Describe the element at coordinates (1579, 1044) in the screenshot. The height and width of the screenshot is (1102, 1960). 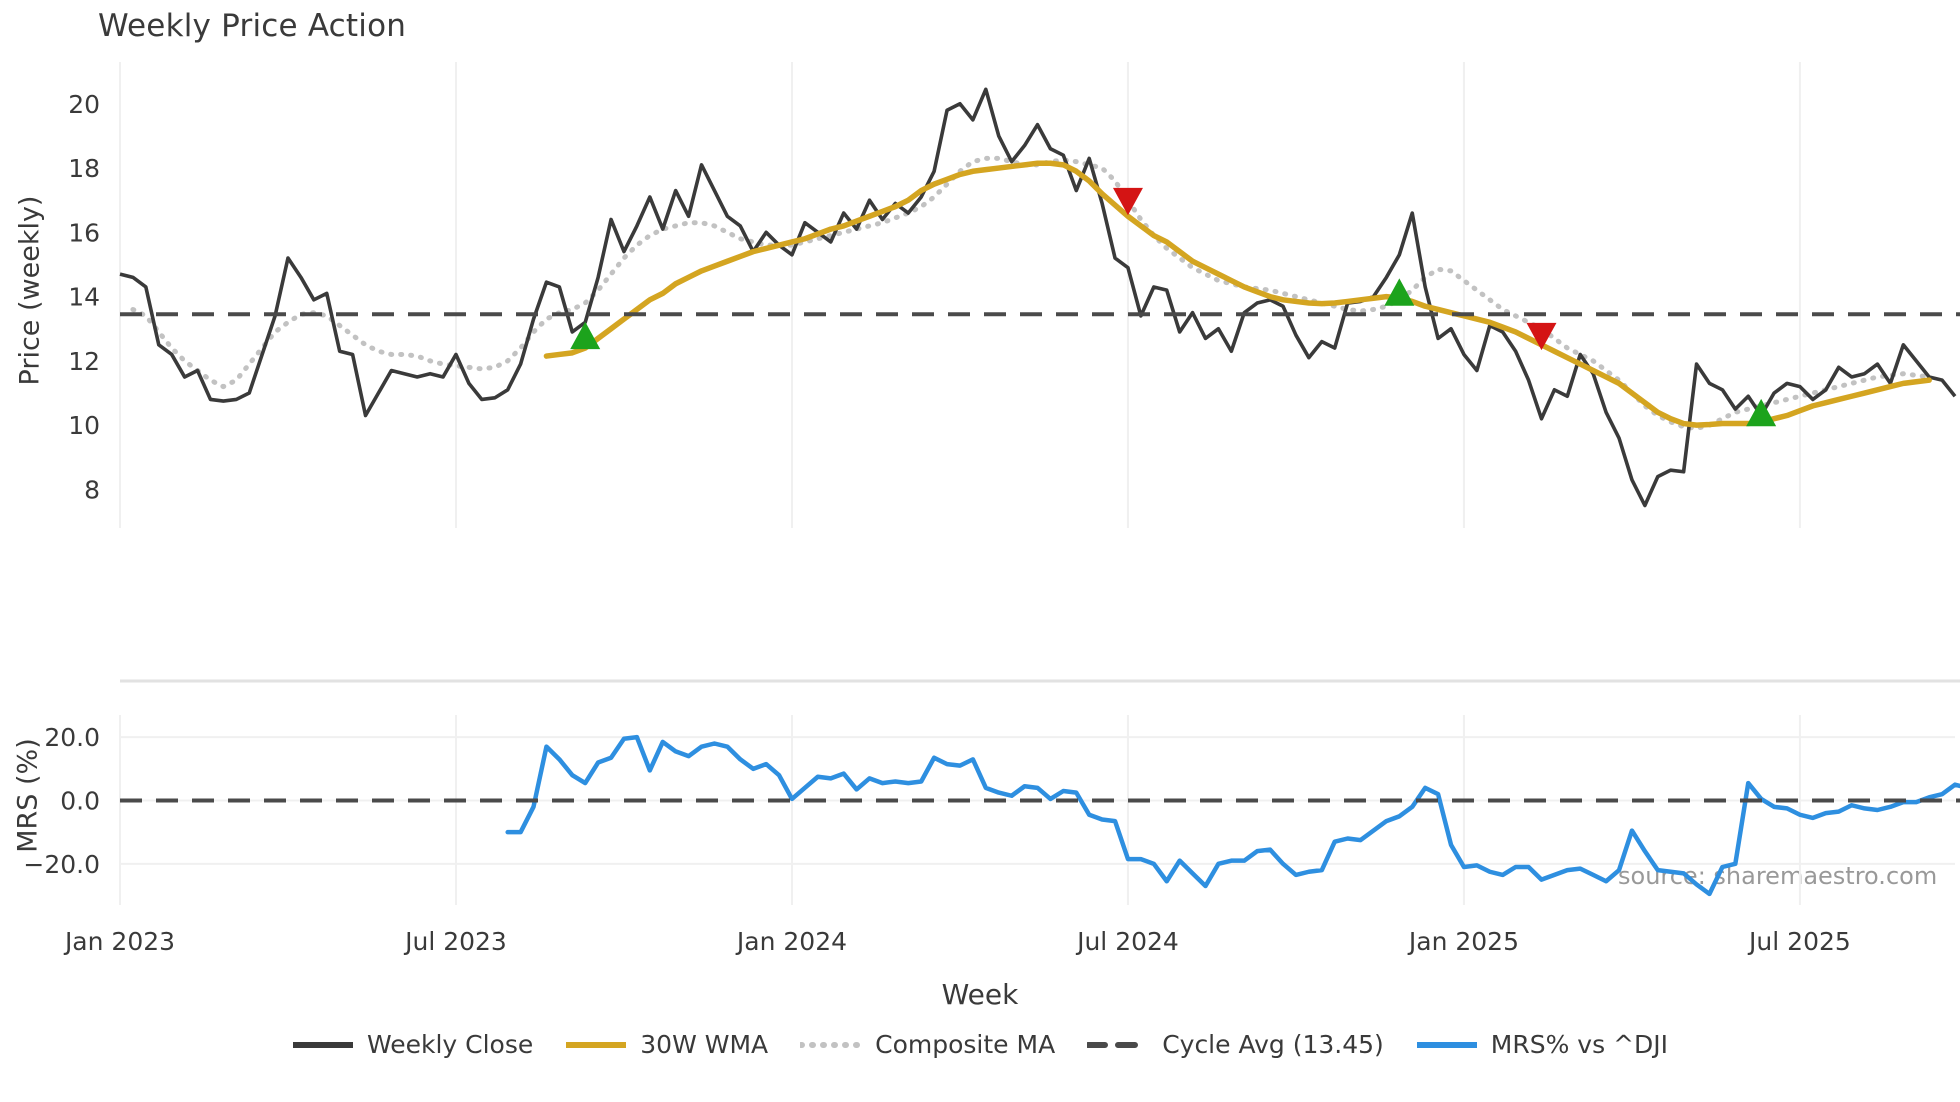
I see `legend-label: MRS% vs ^DJI` at that location.